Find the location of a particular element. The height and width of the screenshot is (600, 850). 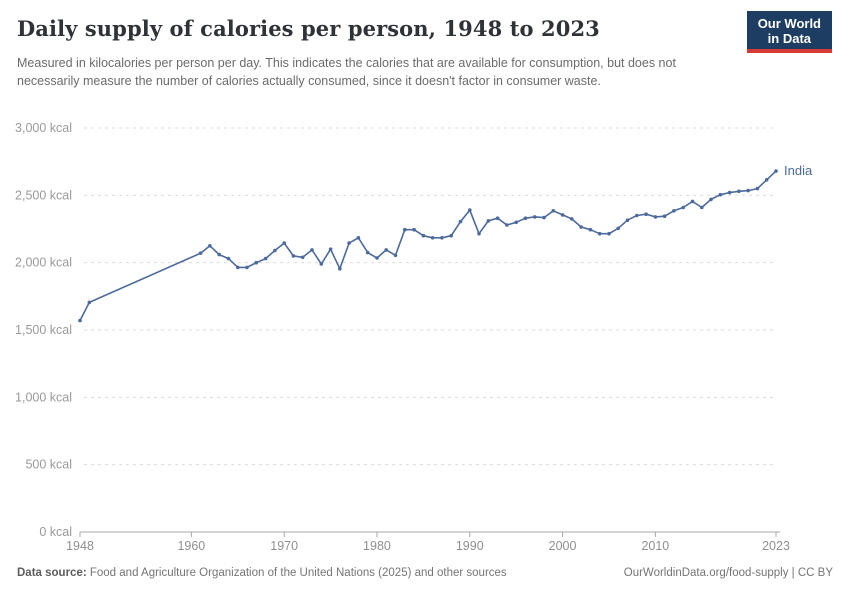

x-axis-tick-label: 1990 is located at coordinates (470, 546).